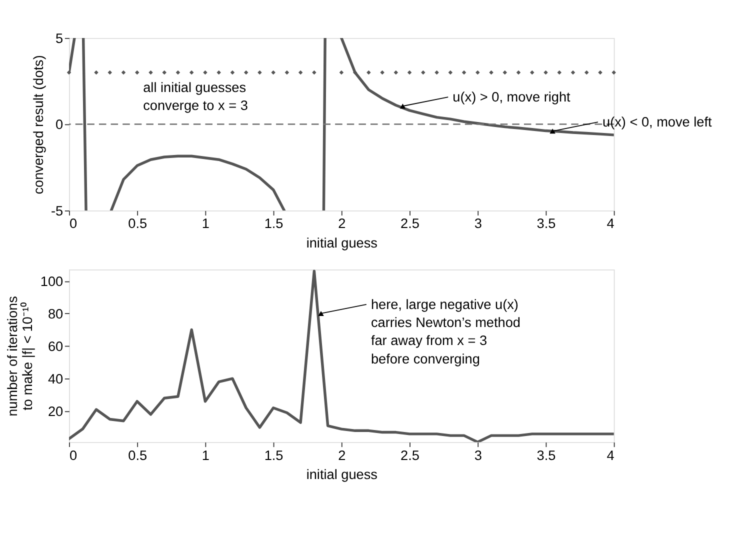 Image resolution: width=731 pixels, height=557 pixels. Describe the element at coordinates (56, 346) in the screenshot. I see `y-tick-label: 60` at that location.